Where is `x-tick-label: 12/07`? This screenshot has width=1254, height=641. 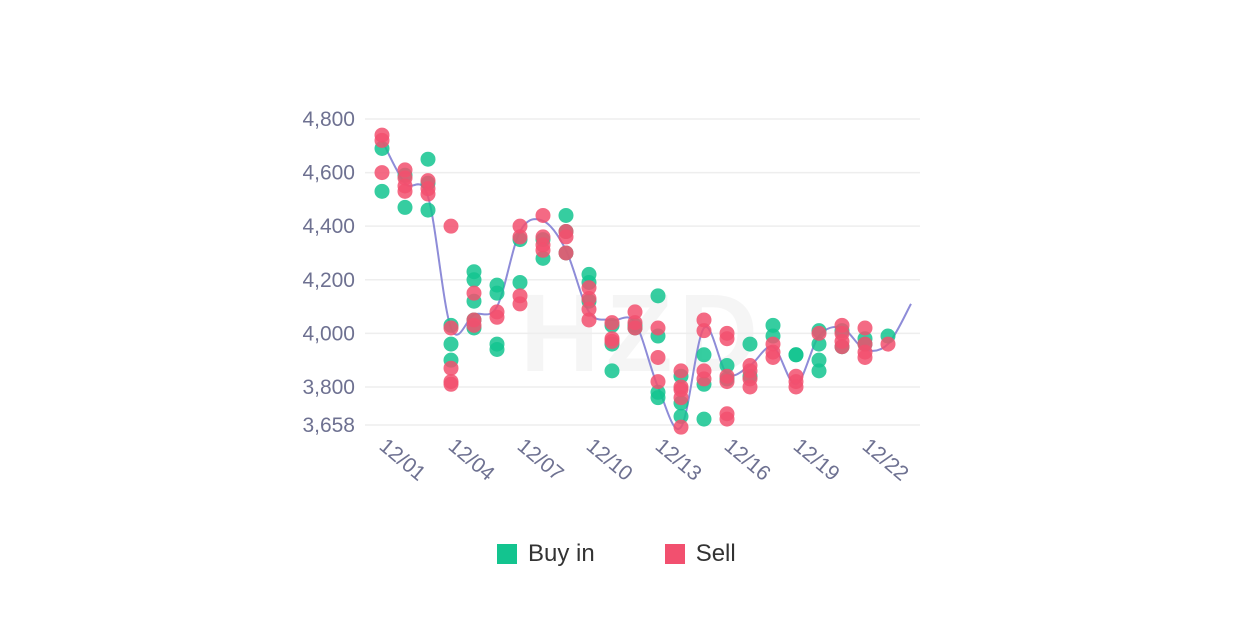
x-tick-label: 12/07 is located at coordinates (540, 459).